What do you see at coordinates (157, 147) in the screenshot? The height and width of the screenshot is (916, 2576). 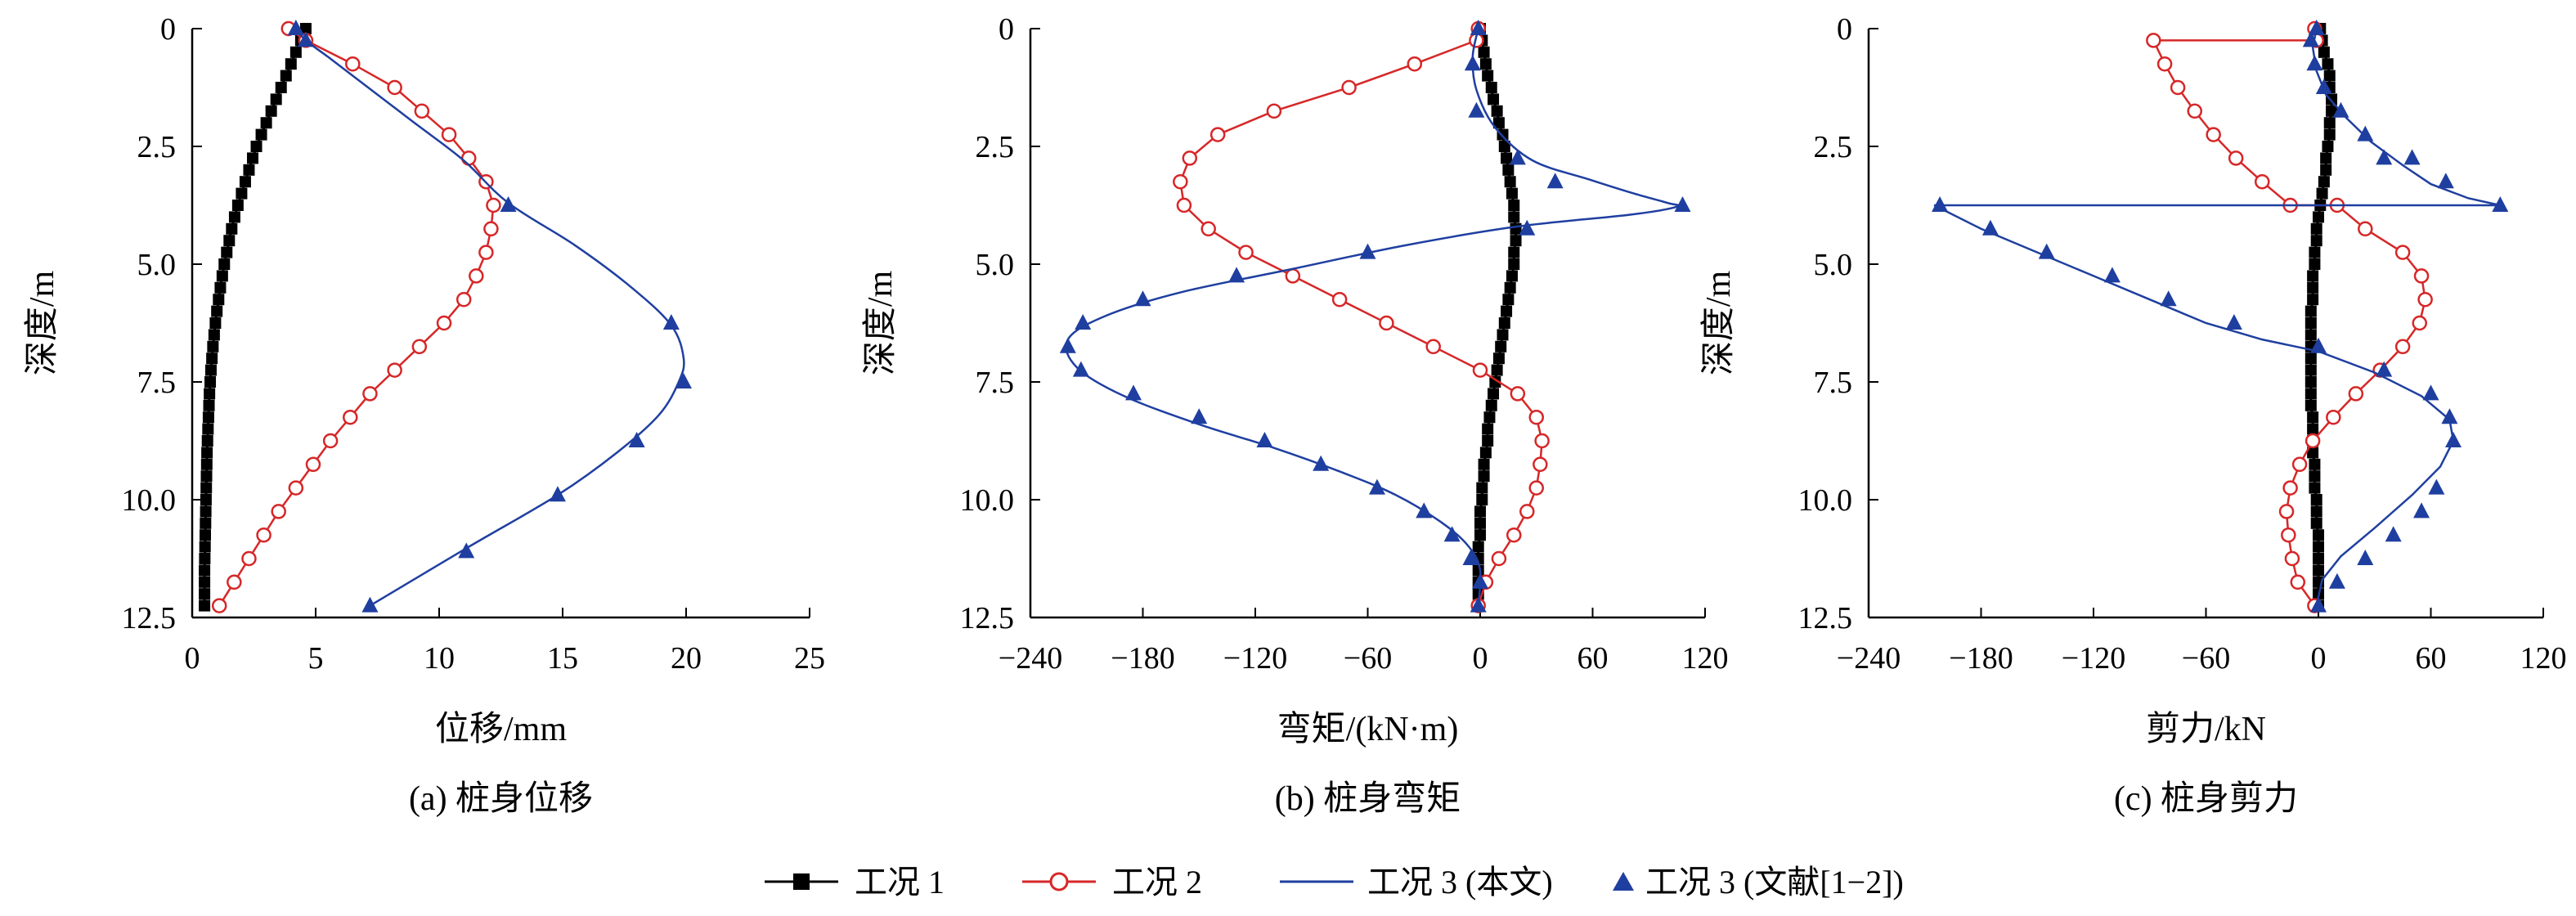 I see `y-tick-label: 2.5` at bounding box center [157, 147].